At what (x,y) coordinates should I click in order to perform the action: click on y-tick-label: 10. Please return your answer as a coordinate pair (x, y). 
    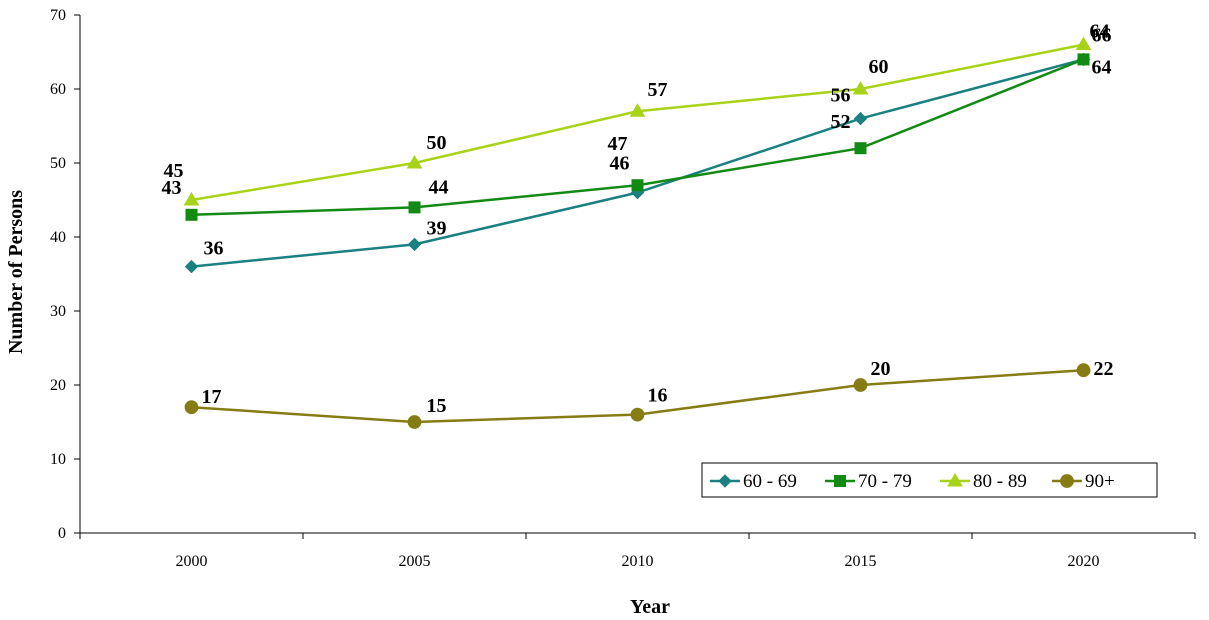
    Looking at the image, I should click on (58, 459).